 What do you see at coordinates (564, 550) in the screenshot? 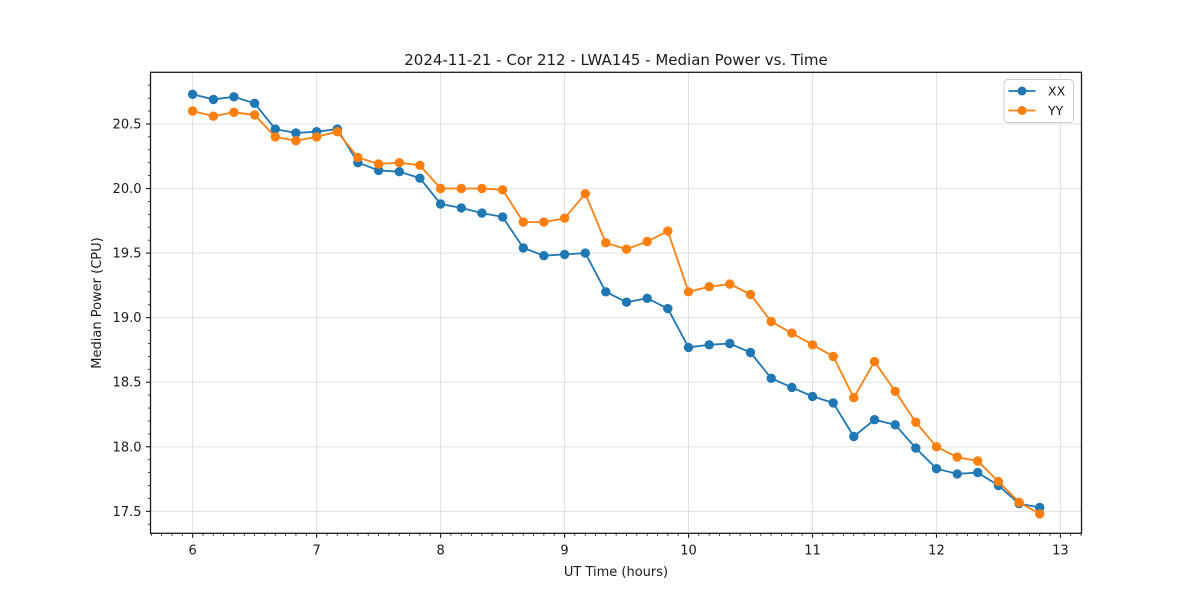
I see `x-tick-label: 9` at bounding box center [564, 550].